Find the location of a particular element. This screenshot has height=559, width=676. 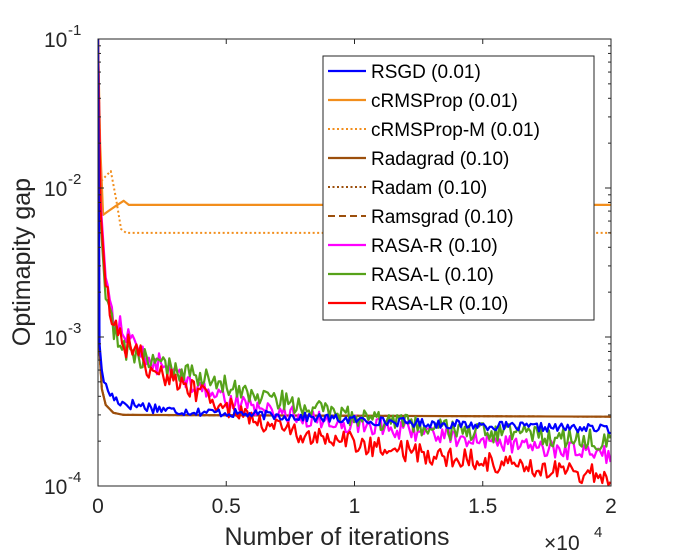

x-tick-label: 1 is located at coordinates (355, 506).